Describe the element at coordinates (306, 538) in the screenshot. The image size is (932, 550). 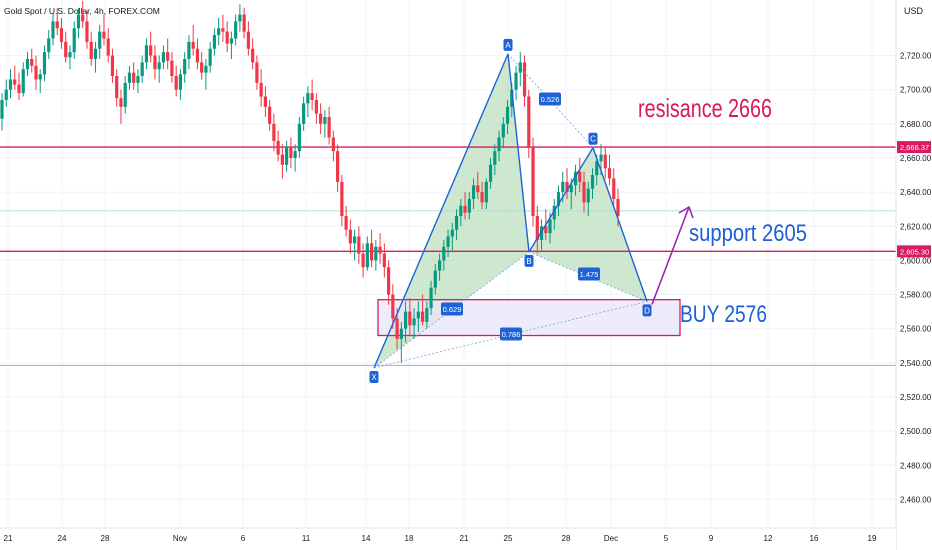
I see `x-tick-label: 11` at that location.